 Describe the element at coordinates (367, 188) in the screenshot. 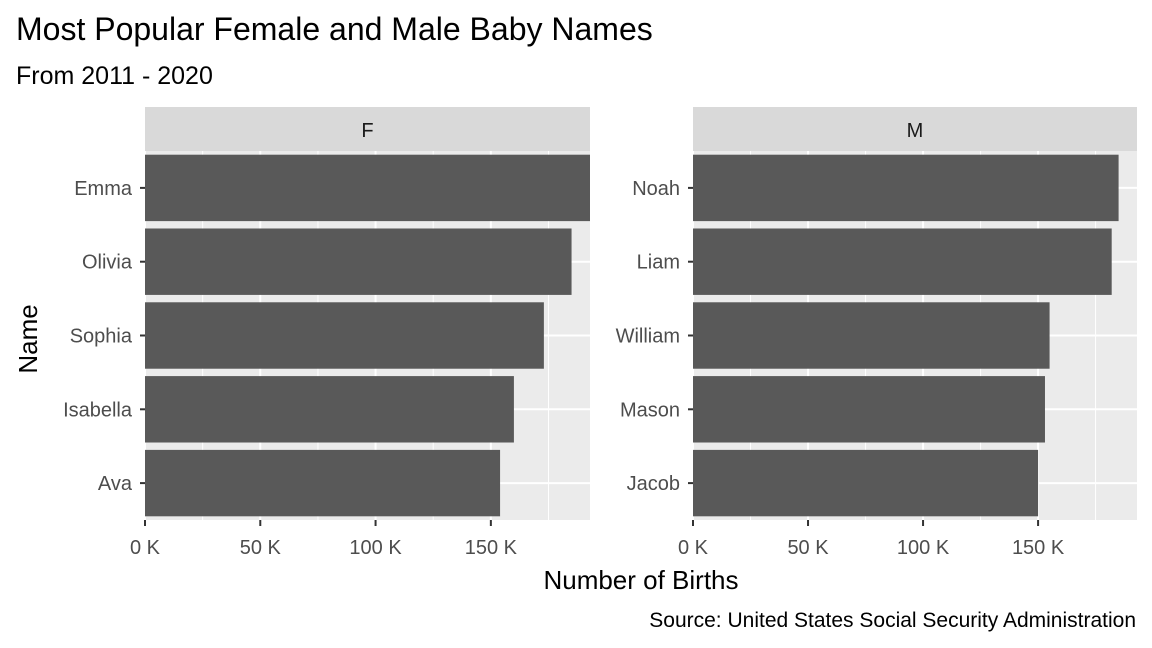

I see `bar-f-emma` at that location.